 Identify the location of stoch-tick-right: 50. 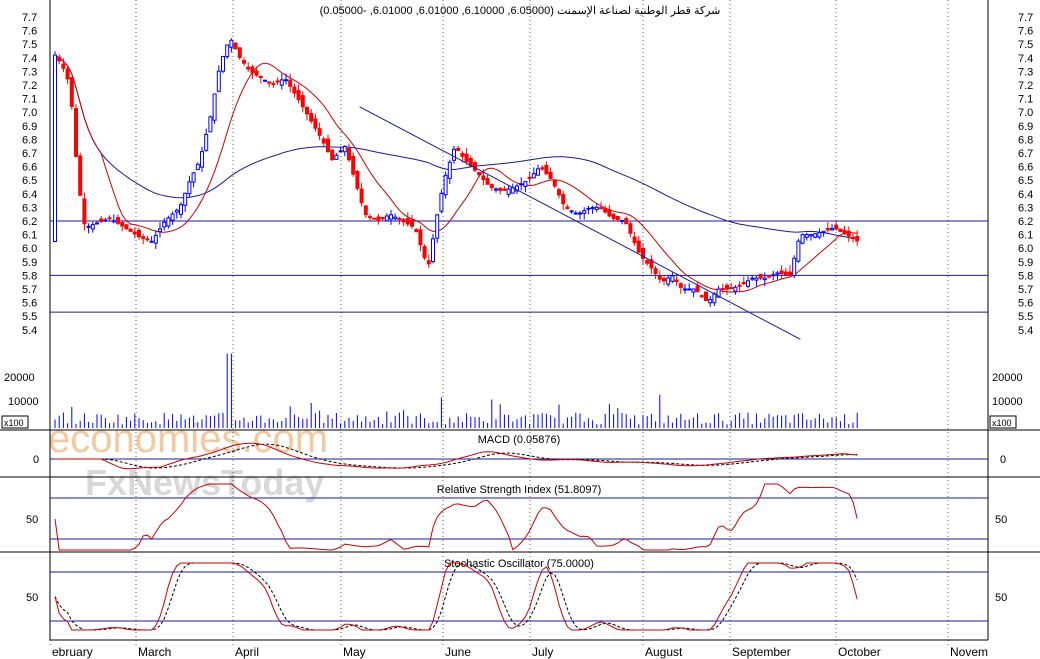
(1001, 598).